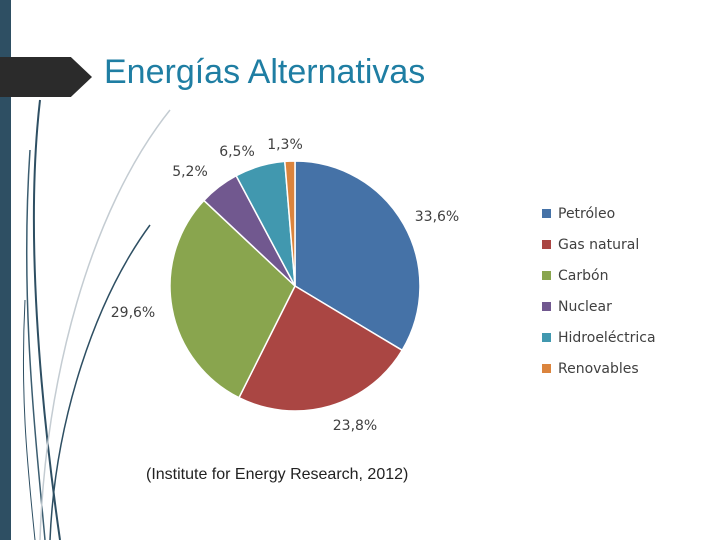 The image size is (720, 540). What do you see at coordinates (587, 213) in the screenshot?
I see `legend-label: Petróleo` at bounding box center [587, 213].